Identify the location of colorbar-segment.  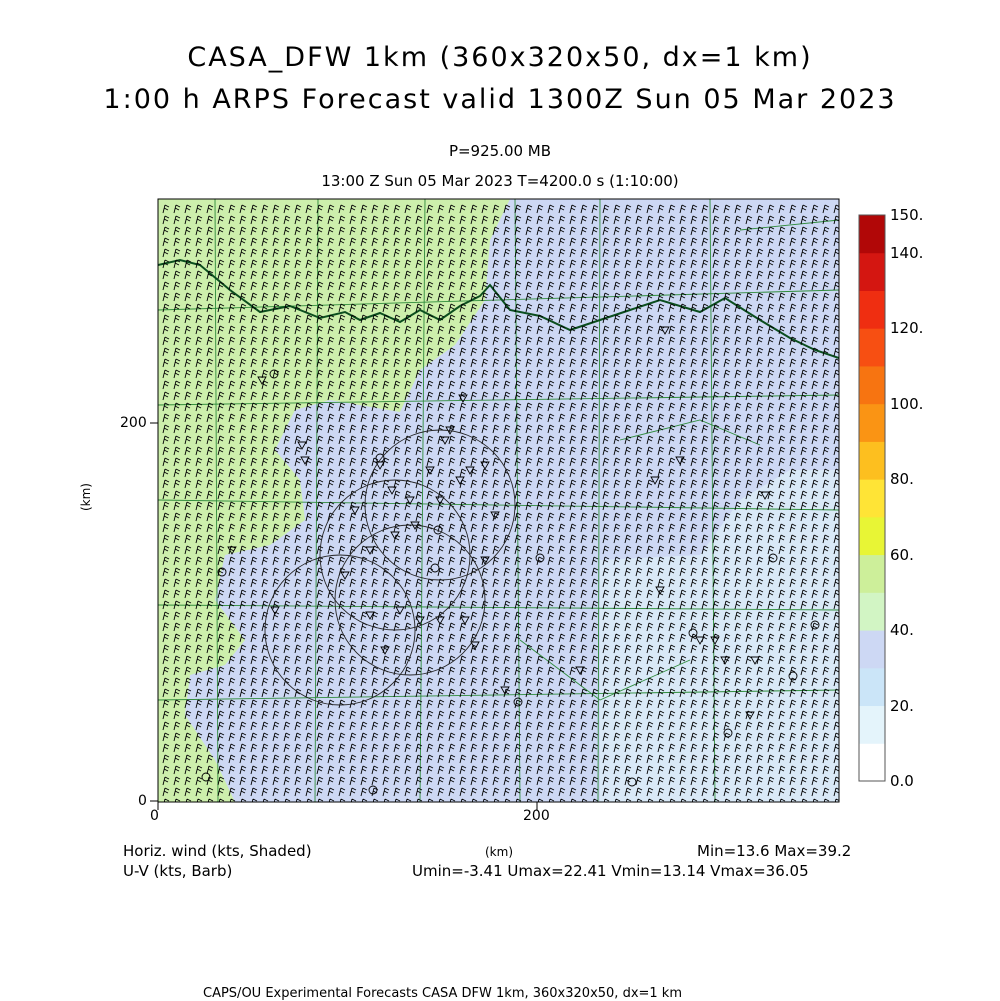
(872, 498).